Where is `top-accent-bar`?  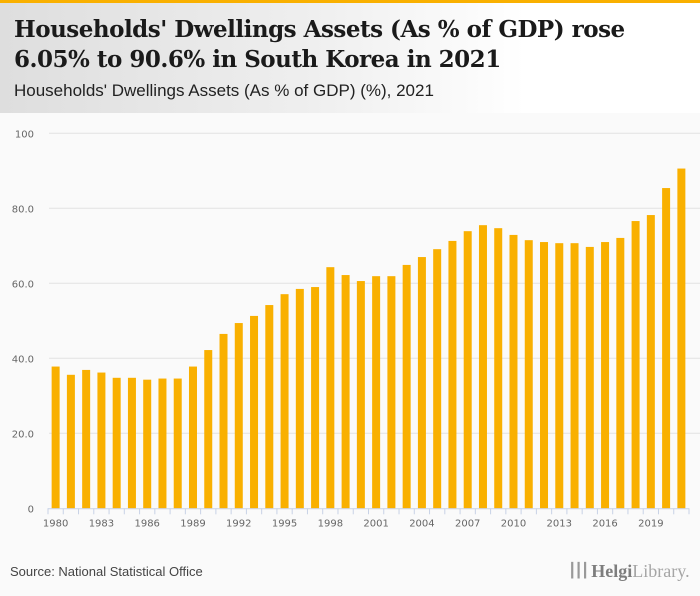 top-accent-bar is located at coordinates (350, 1).